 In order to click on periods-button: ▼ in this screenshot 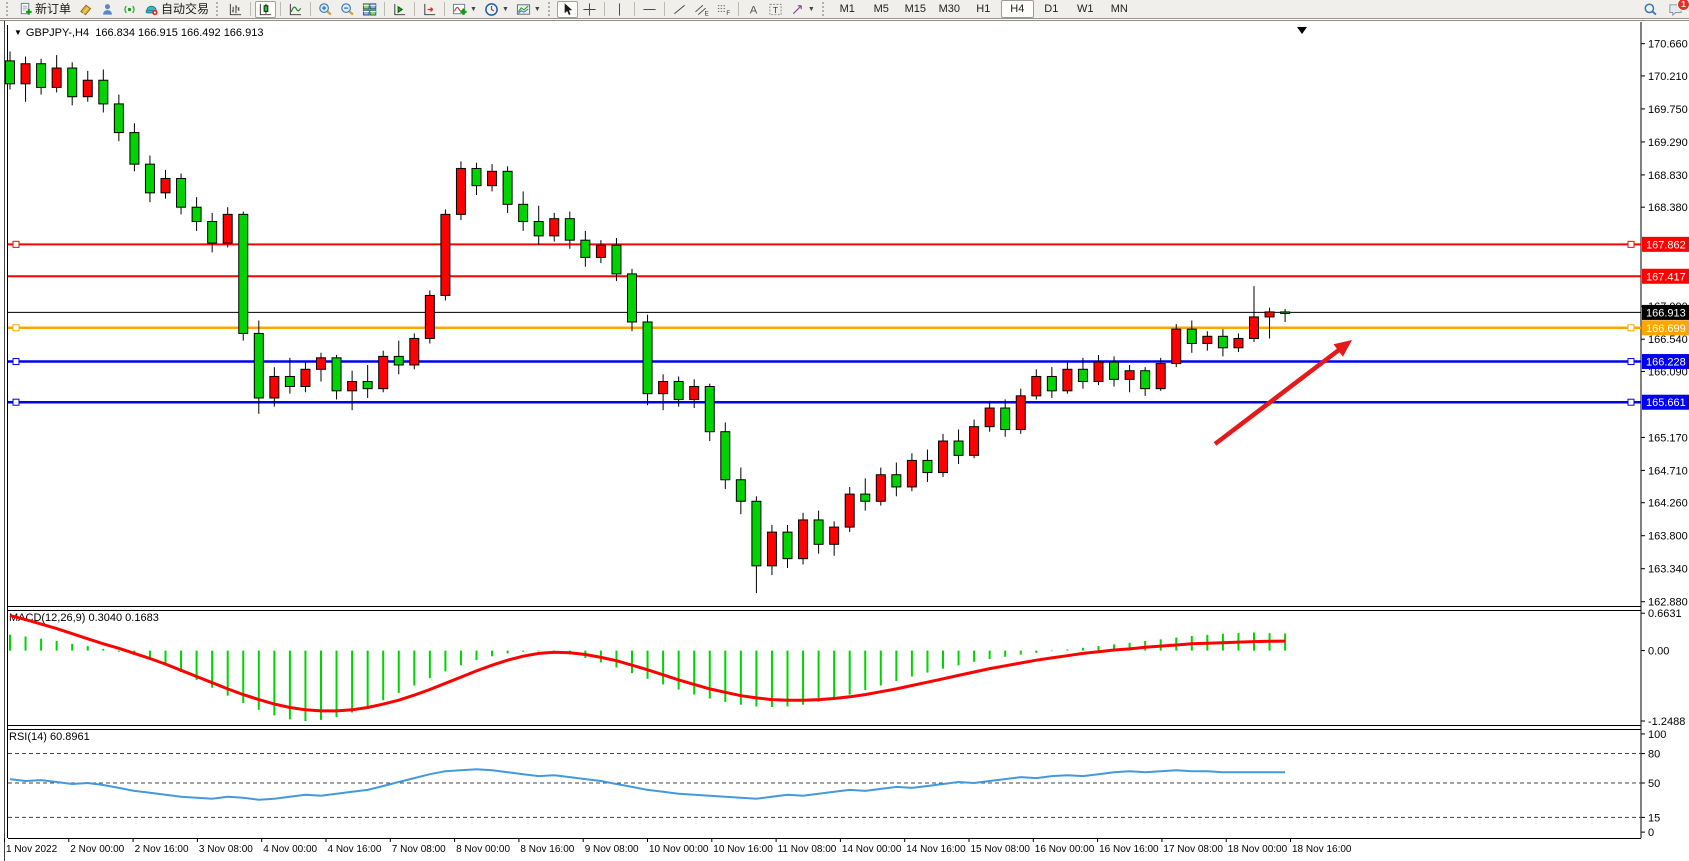, I will do `click(496, 9)`.